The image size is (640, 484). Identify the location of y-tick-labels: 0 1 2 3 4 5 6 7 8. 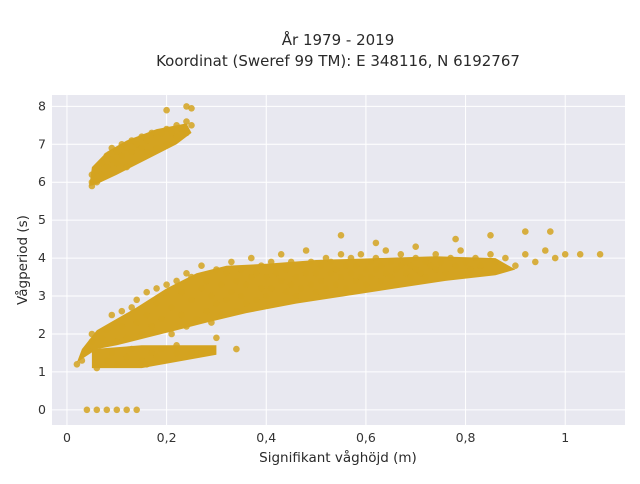
(42, 257).